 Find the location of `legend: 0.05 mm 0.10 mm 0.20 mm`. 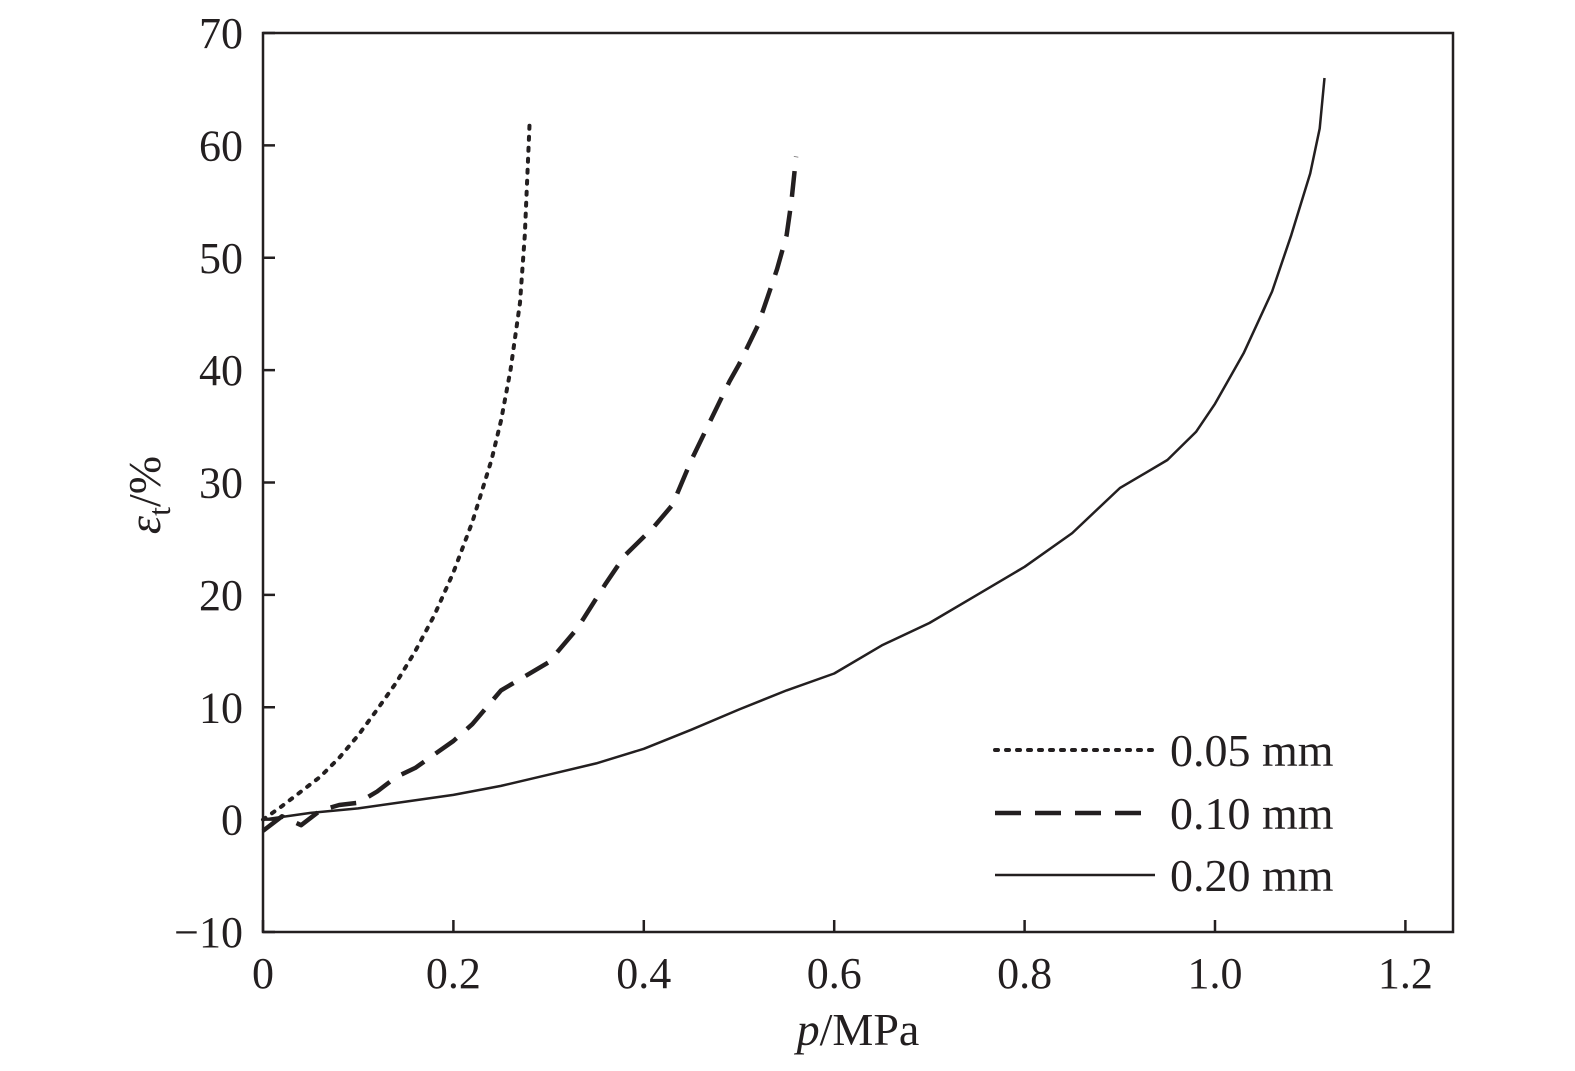

legend: 0.05 mm 0.10 mm 0.20 mm is located at coordinates (1163, 813).